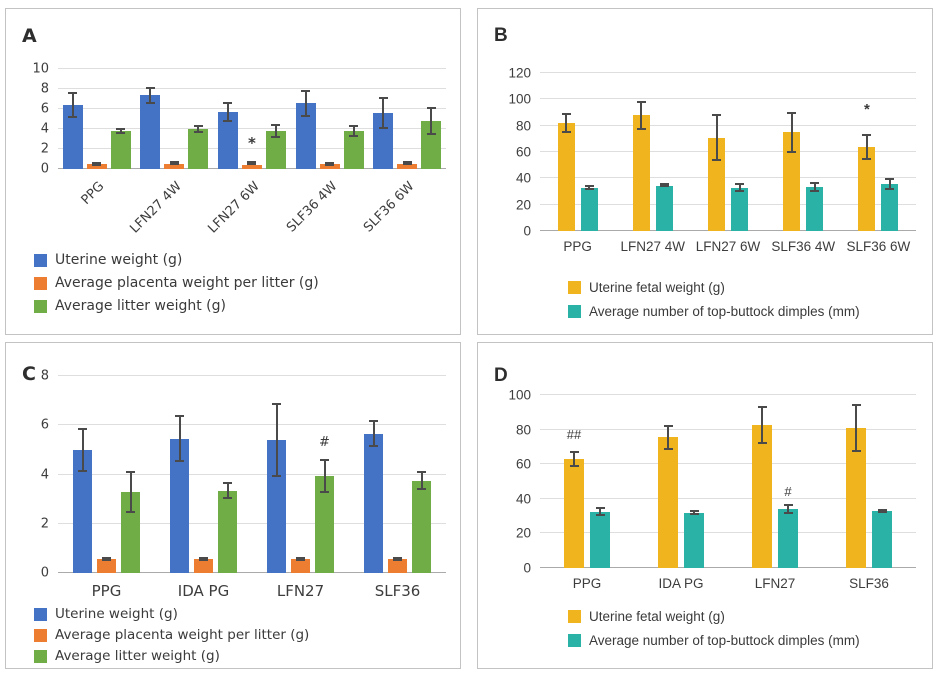 The height and width of the screenshot is (681, 936). I want to click on x-category-label: SLF36, so click(869, 583).